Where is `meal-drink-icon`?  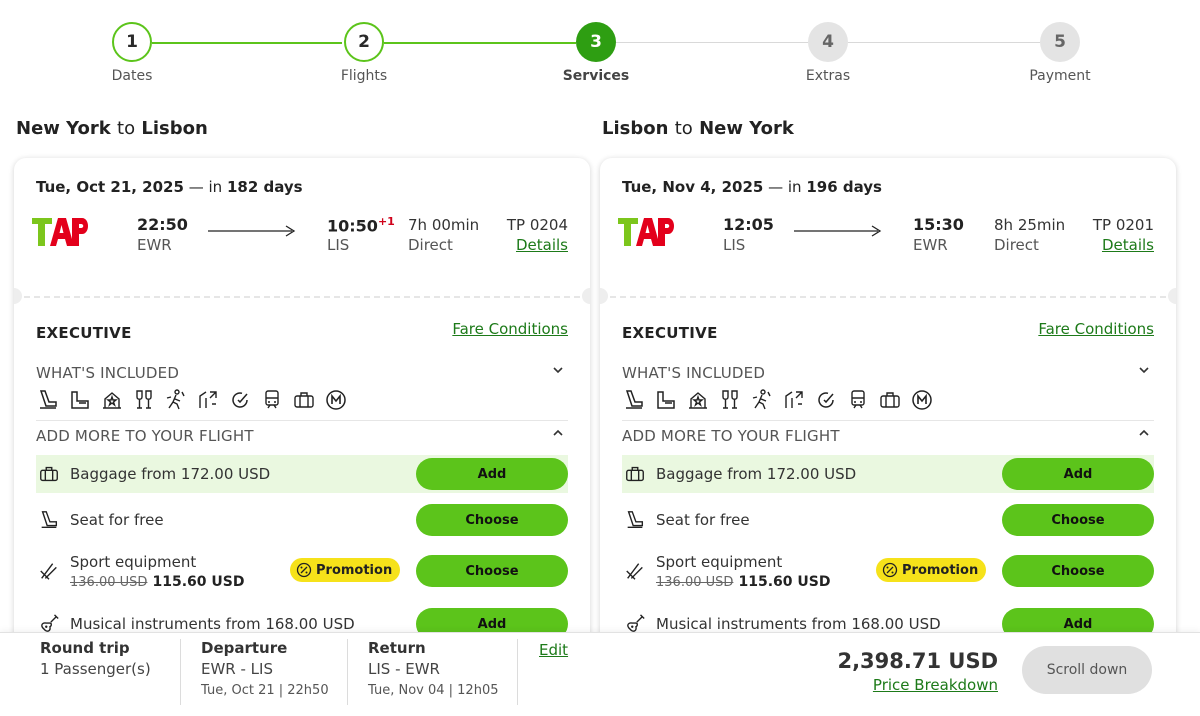 meal-drink-icon is located at coordinates (144, 399).